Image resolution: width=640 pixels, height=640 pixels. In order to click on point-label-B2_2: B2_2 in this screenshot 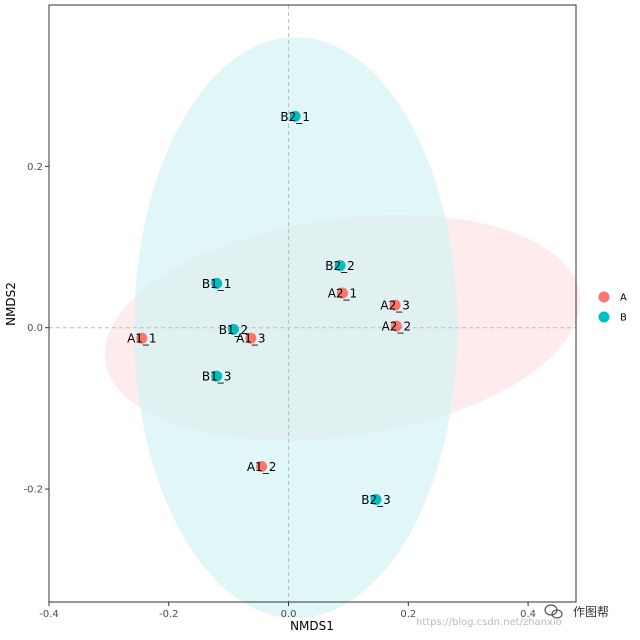, I will do `click(340, 266)`.